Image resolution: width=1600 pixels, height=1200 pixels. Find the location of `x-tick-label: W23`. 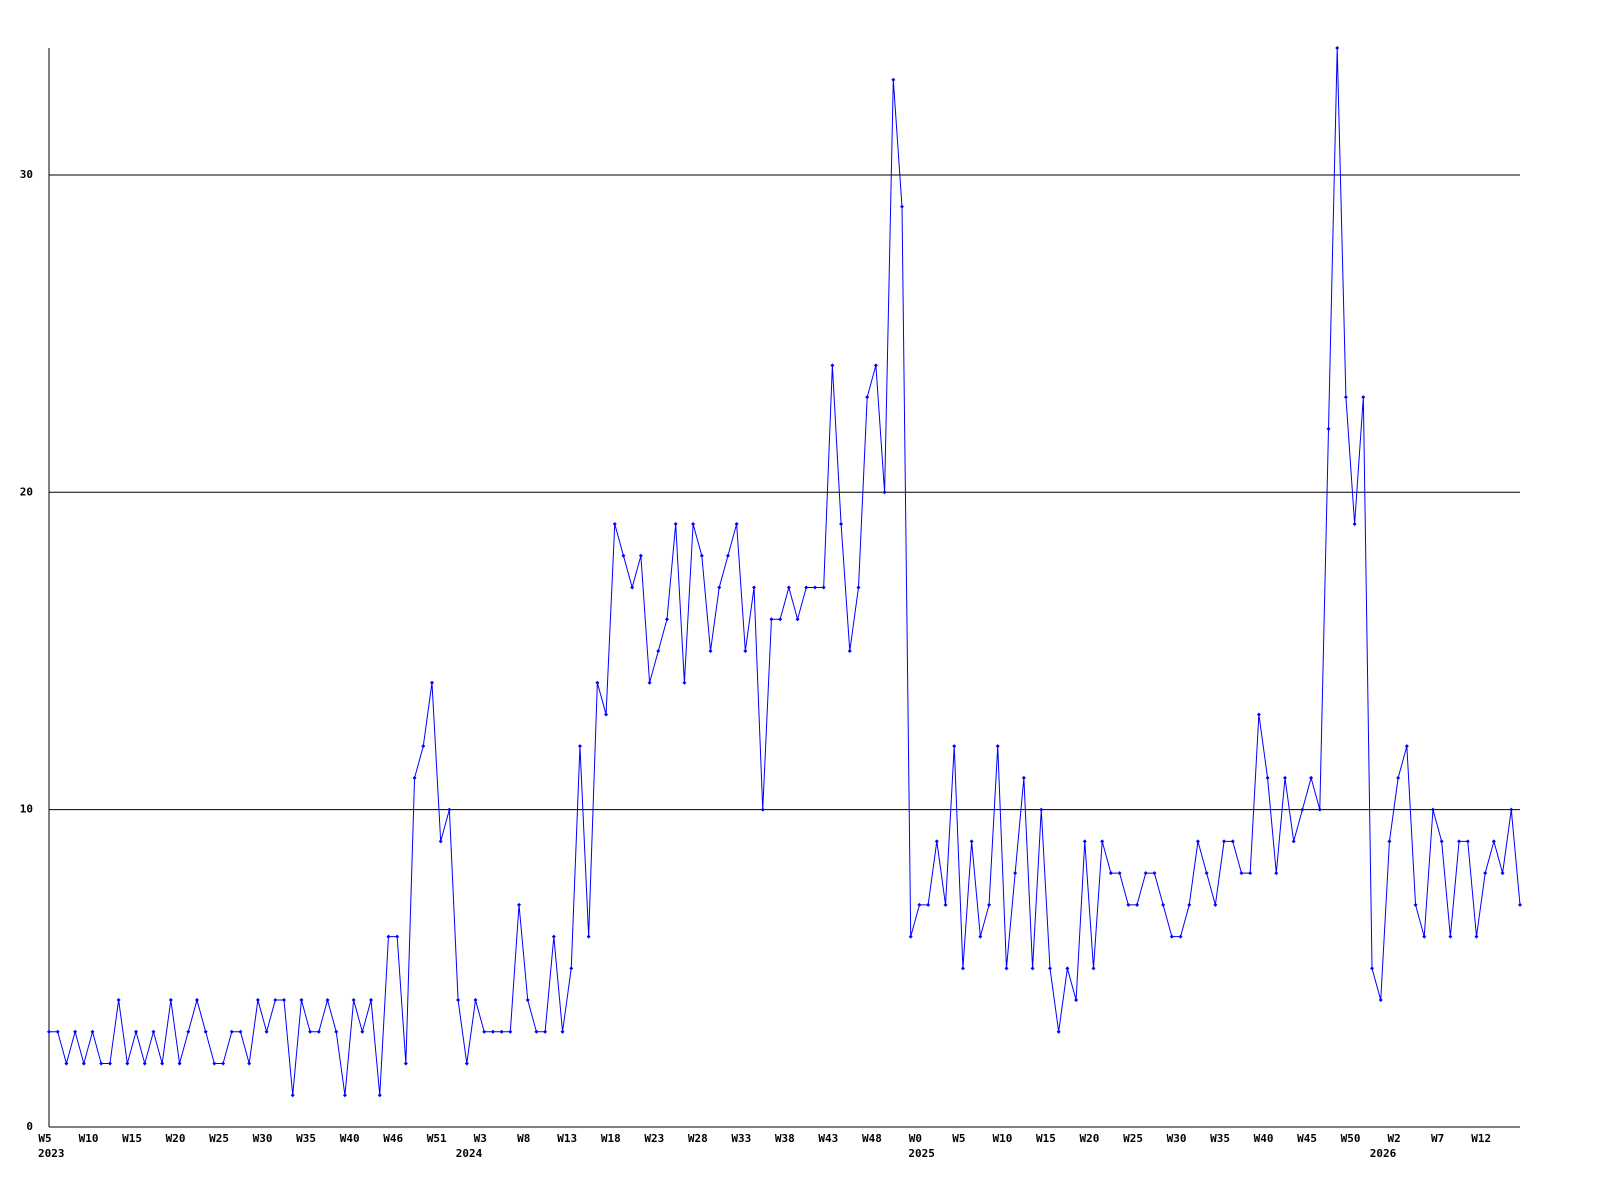

x-tick-label: W23 is located at coordinates (654, 1138).